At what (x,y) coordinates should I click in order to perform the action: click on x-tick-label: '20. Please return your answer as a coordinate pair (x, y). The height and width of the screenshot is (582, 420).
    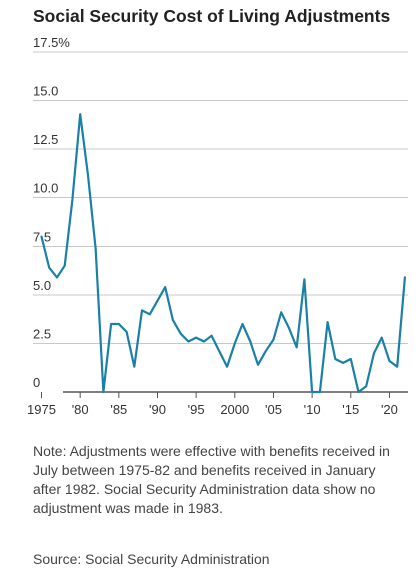
    Looking at the image, I should click on (389, 409).